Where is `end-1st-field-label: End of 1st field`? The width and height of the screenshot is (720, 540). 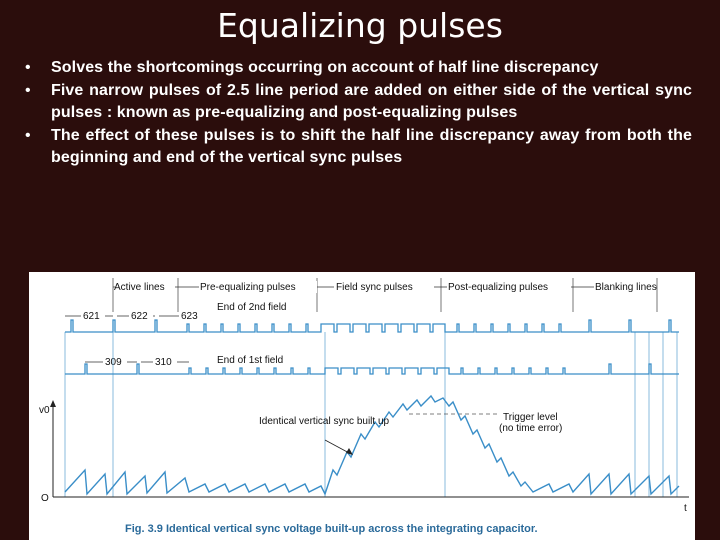
end-1st-field-label: End of 1st field is located at coordinates (250, 360).